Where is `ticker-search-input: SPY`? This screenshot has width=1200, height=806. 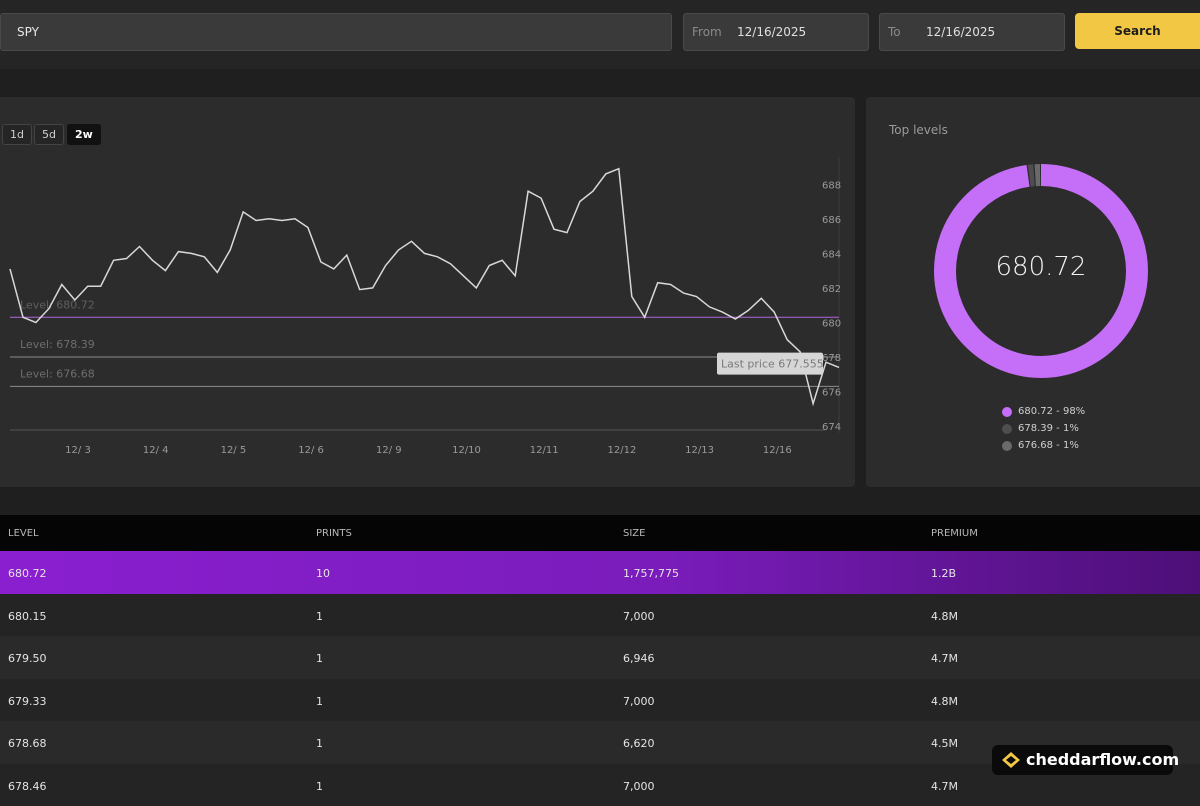 ticker-search-input: SPY is located at coordinates (336, 32).